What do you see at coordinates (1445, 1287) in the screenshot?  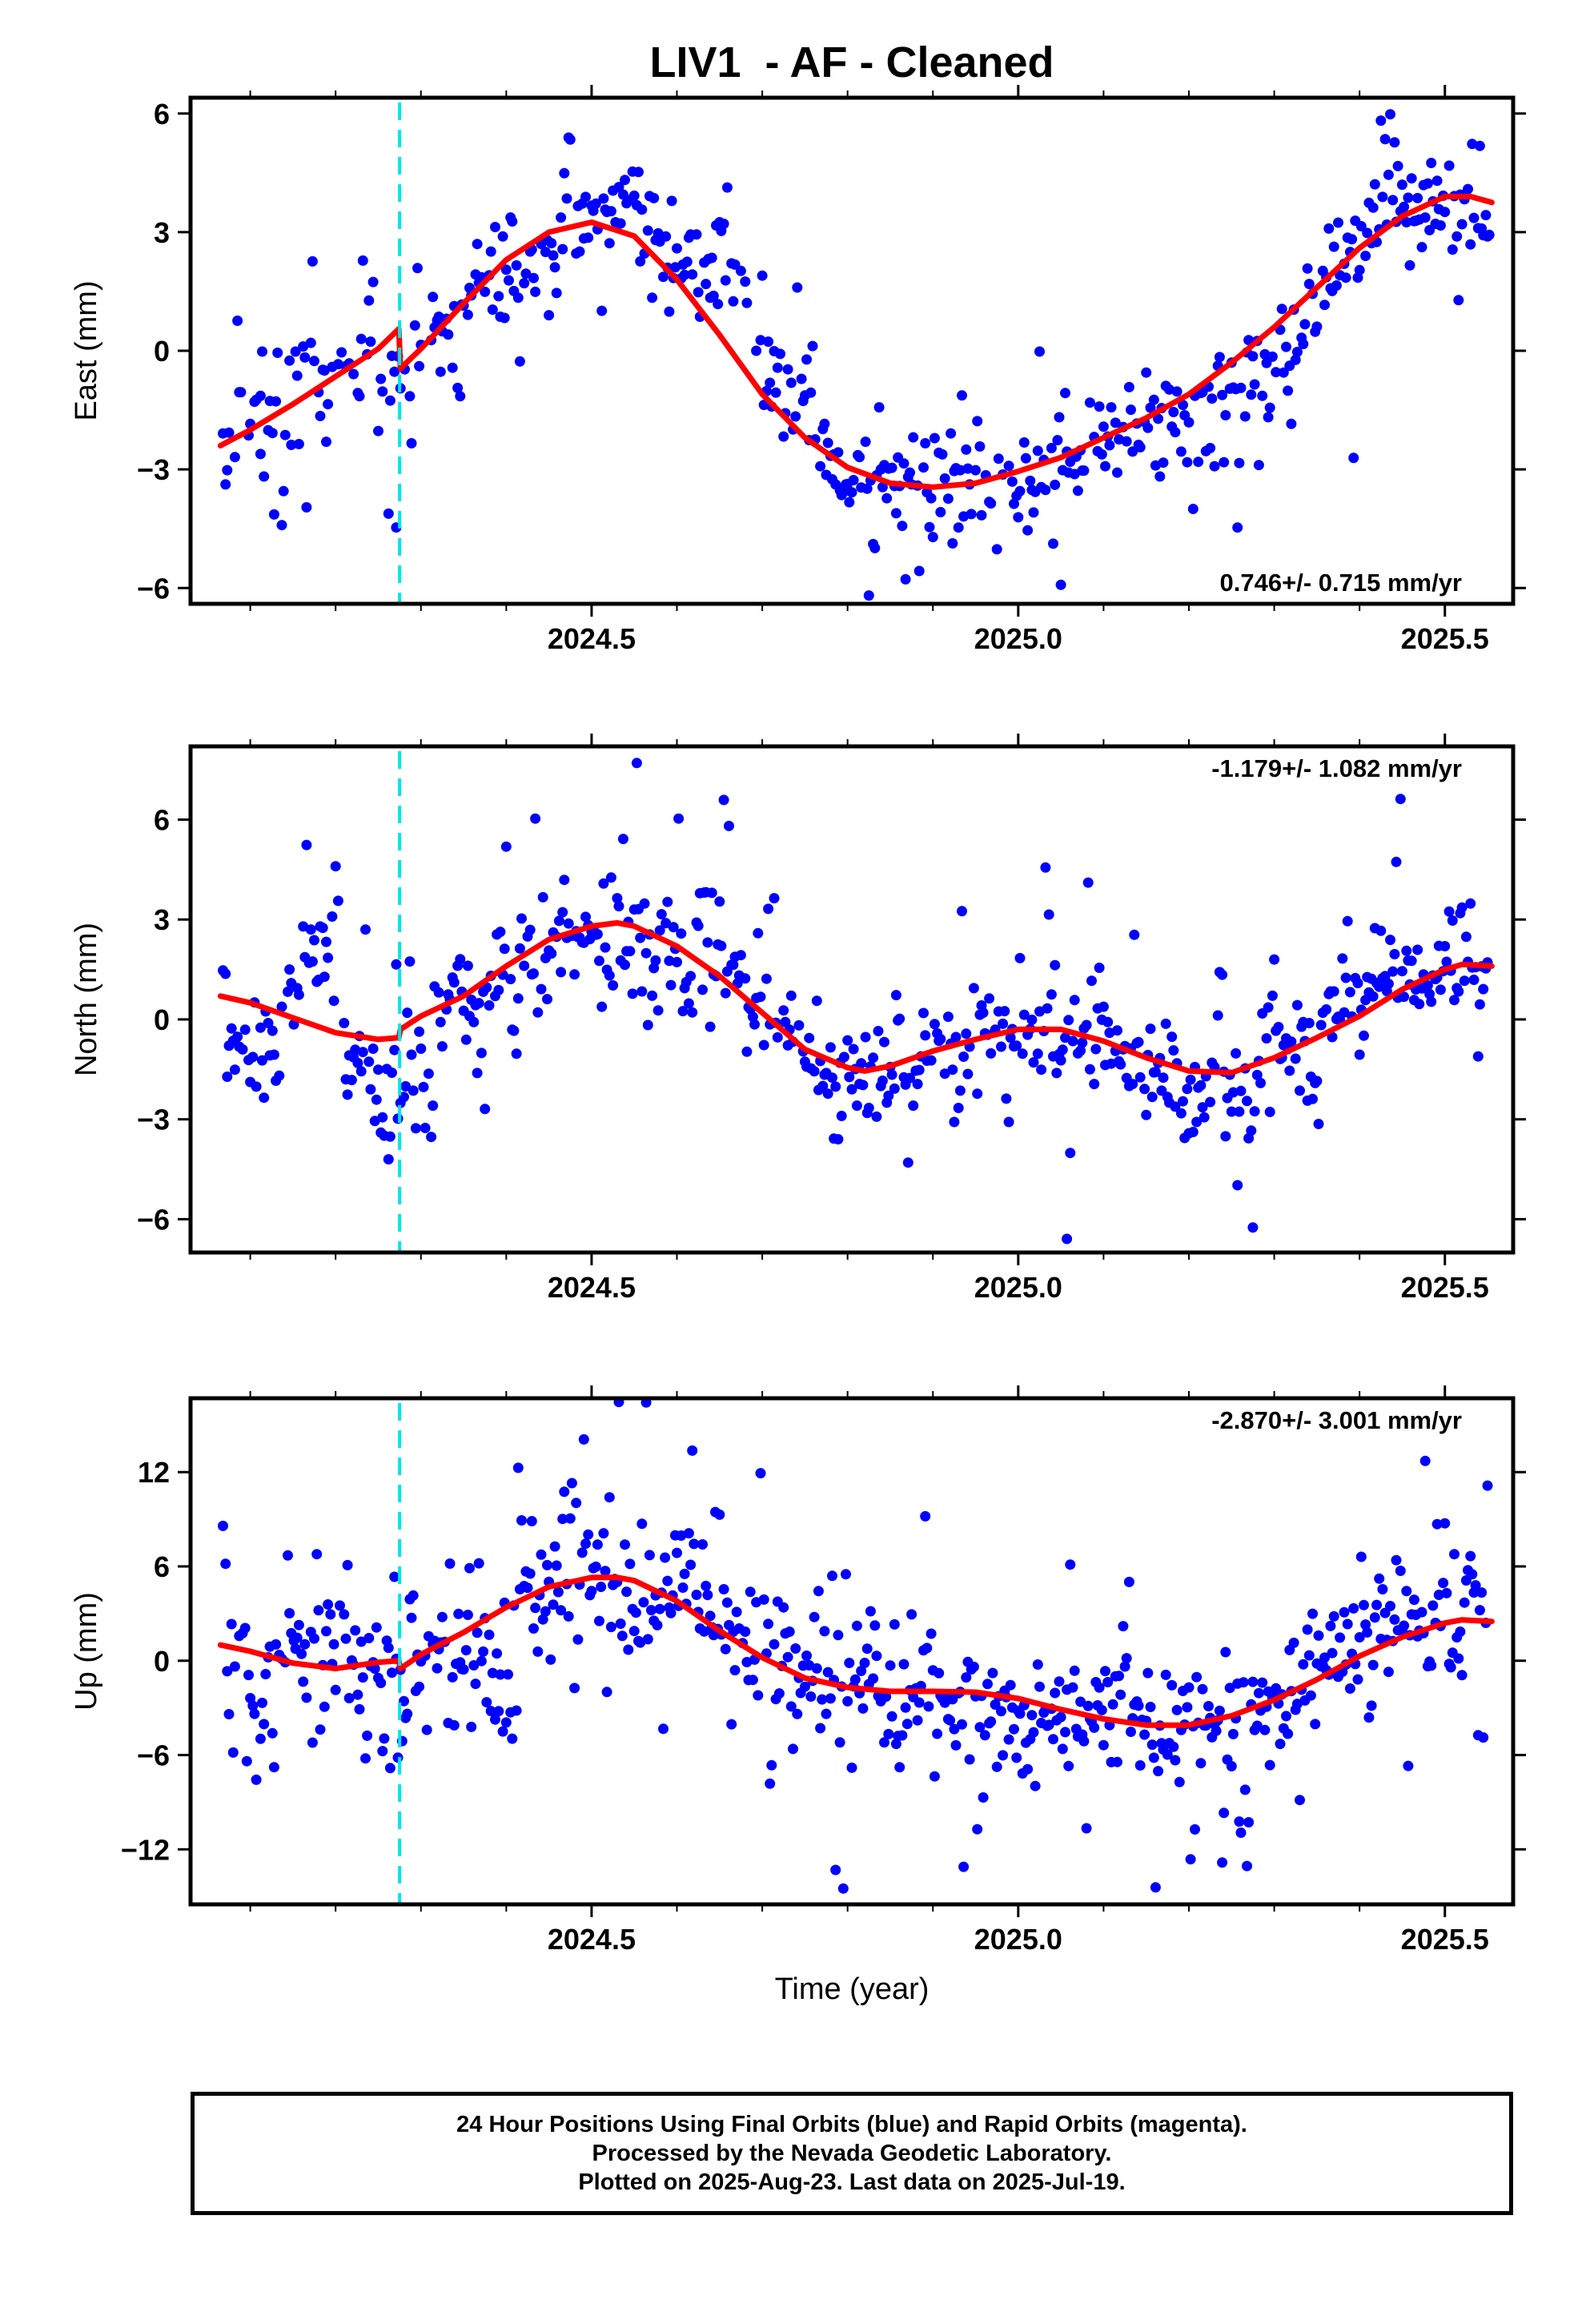 I see `x-tick-label: 2025.5` at bounding box center [1445, 1287].